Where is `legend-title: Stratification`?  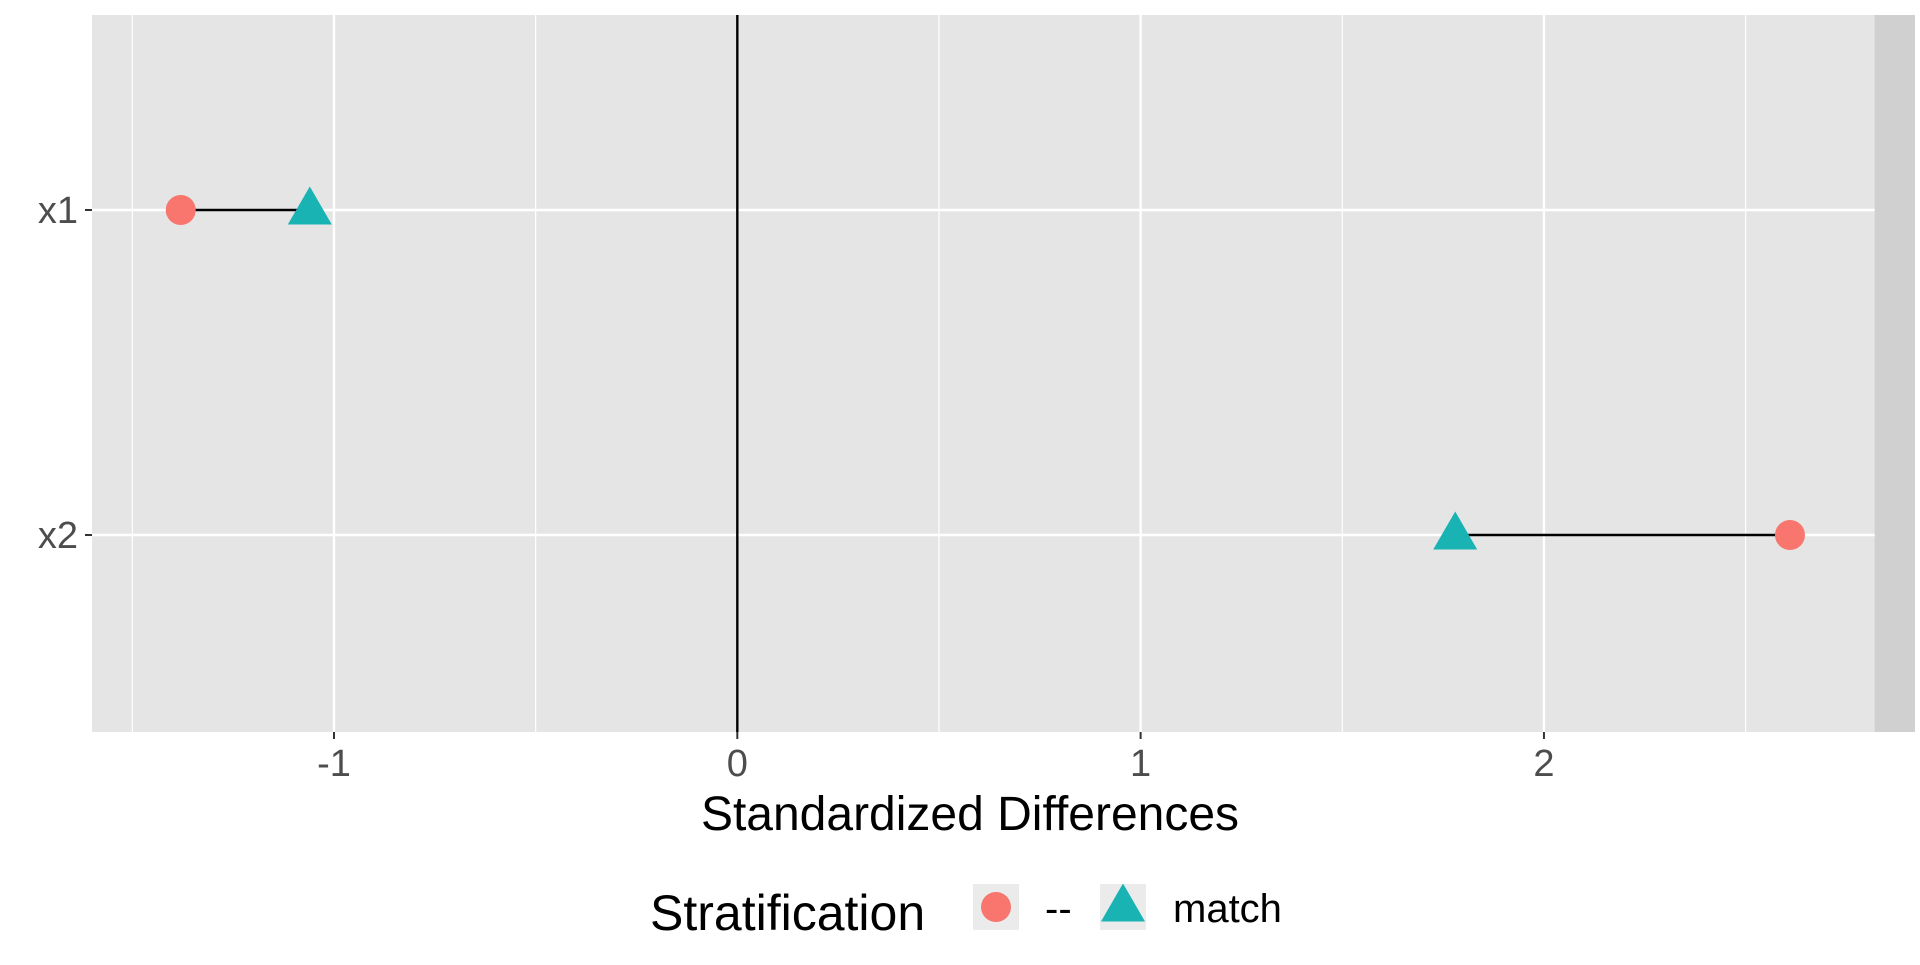
legend-title: Stratification is located at coordinates (787, 913).